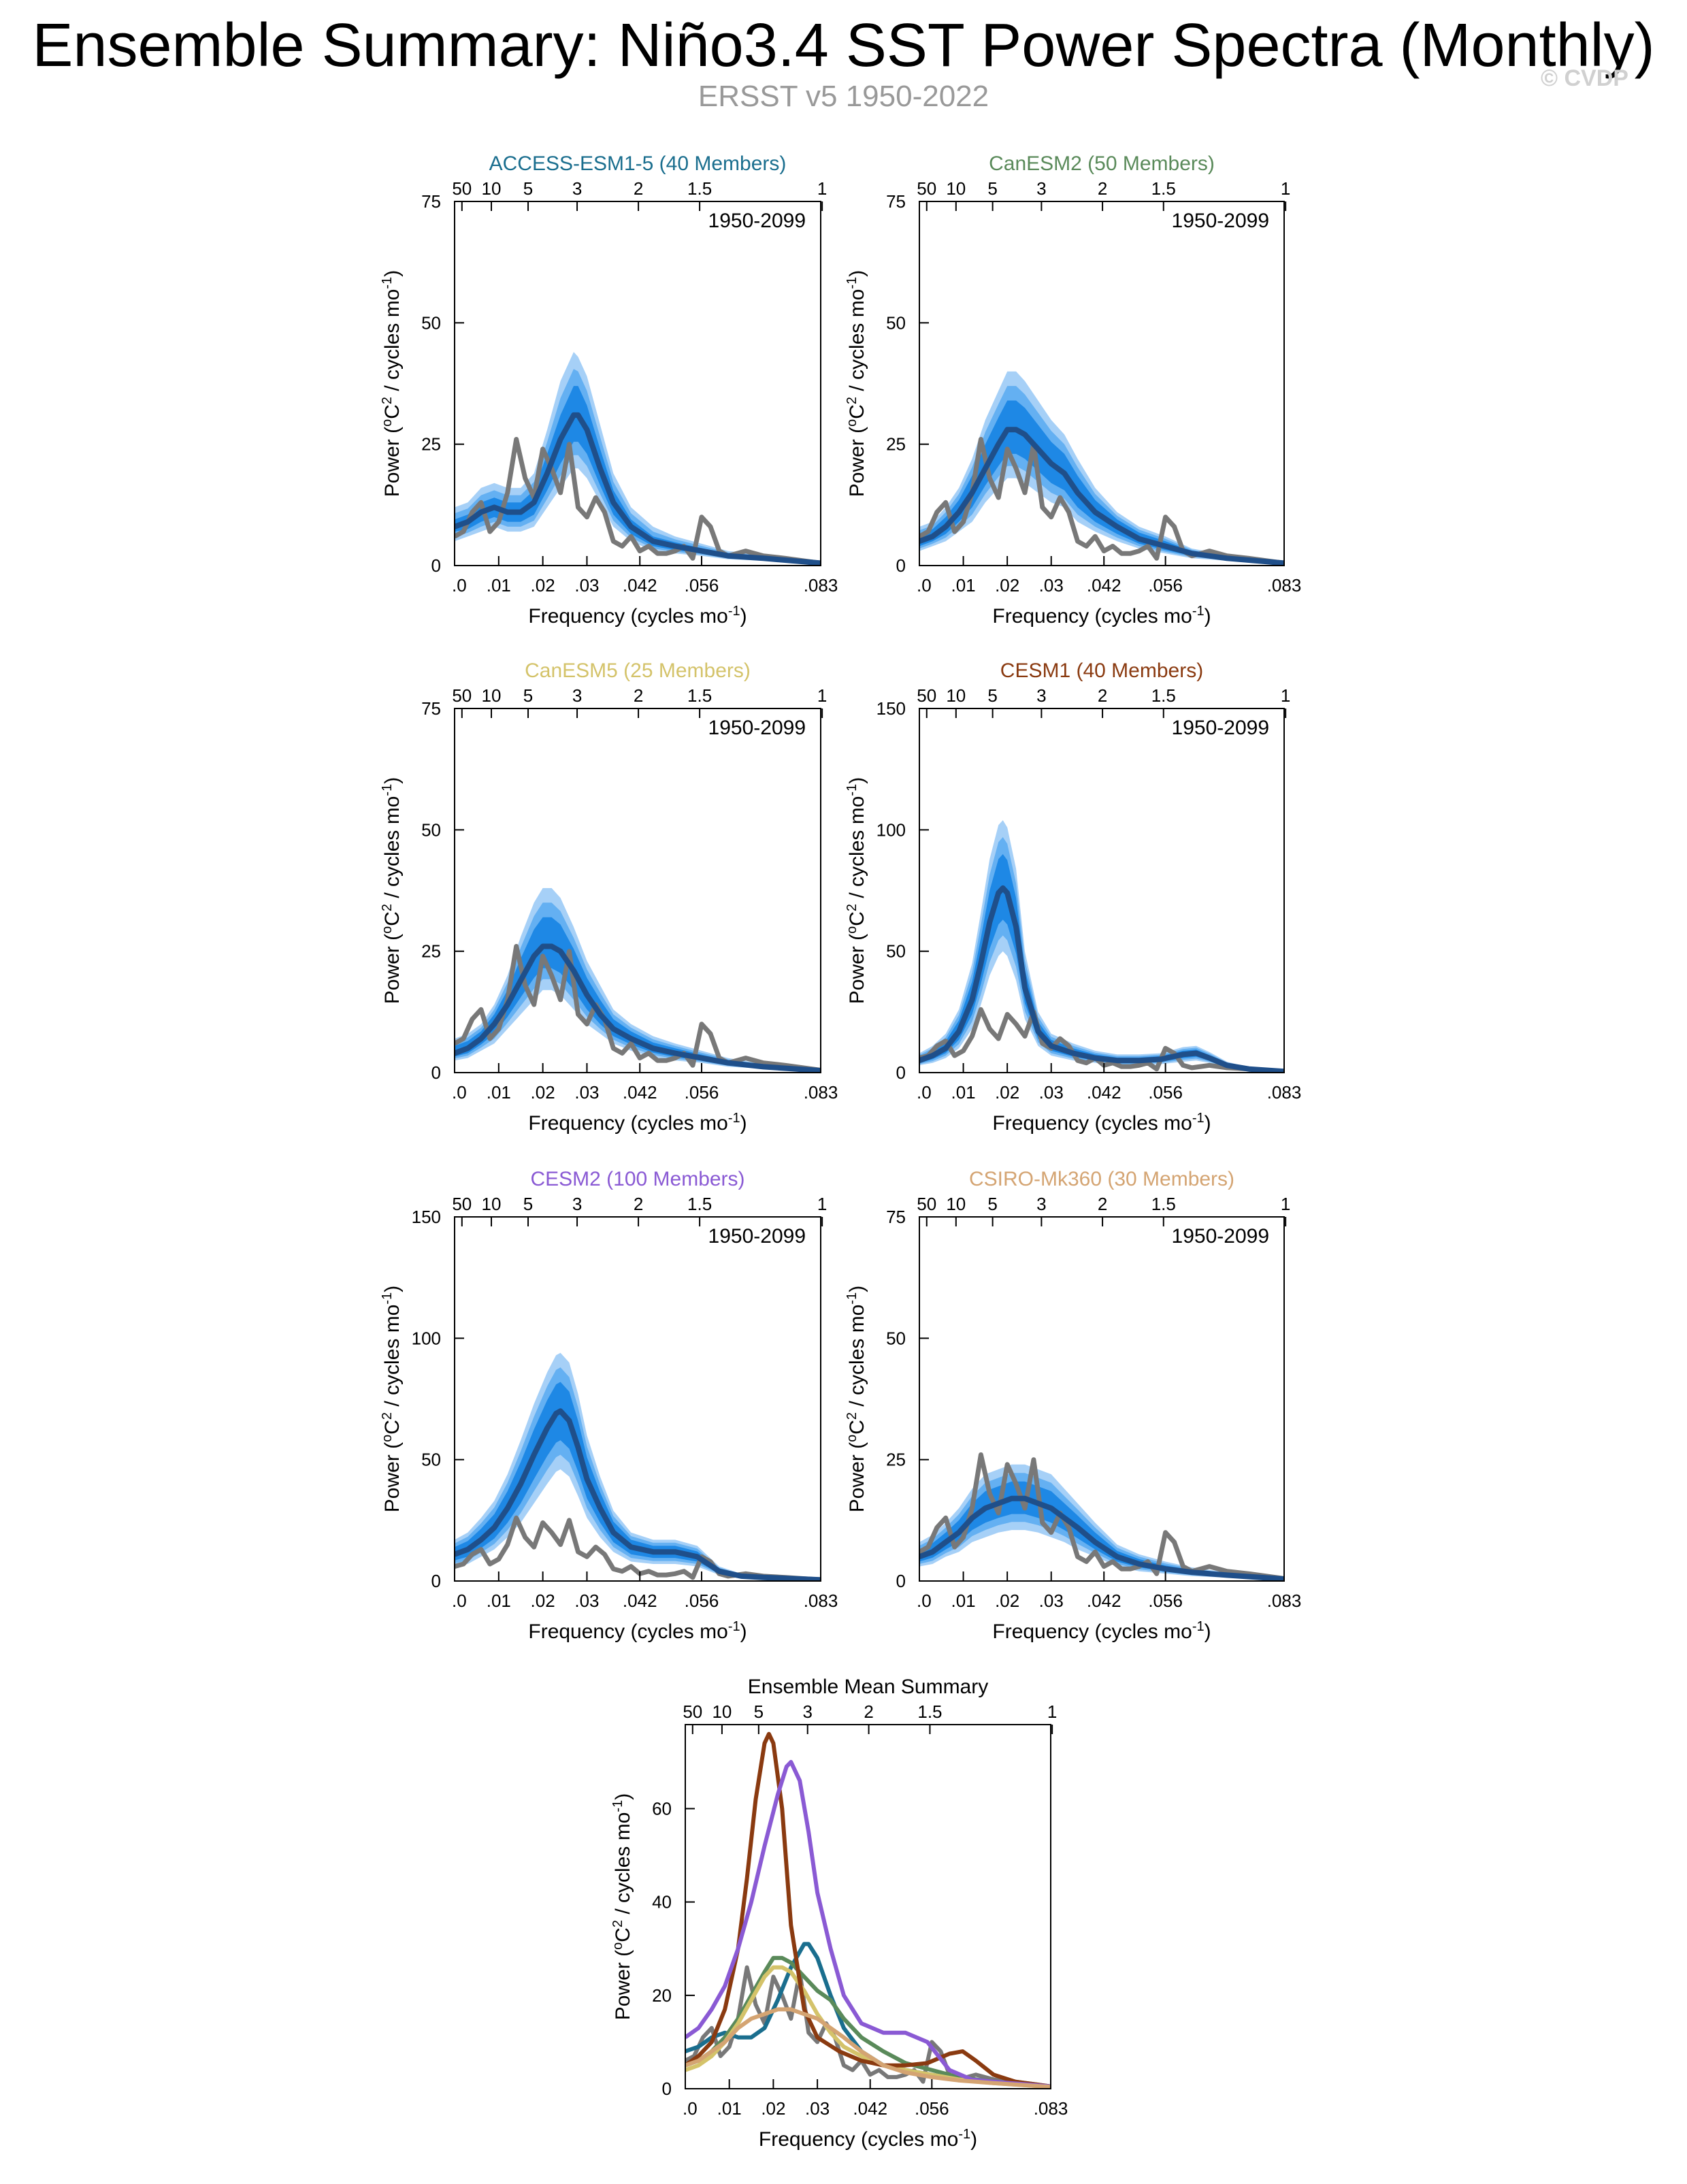 The height and width of the screenshot is (2184, 1687). I want to click on panel-title: ACCESS-ESM1-5 (40 Members), so click(638, 163).